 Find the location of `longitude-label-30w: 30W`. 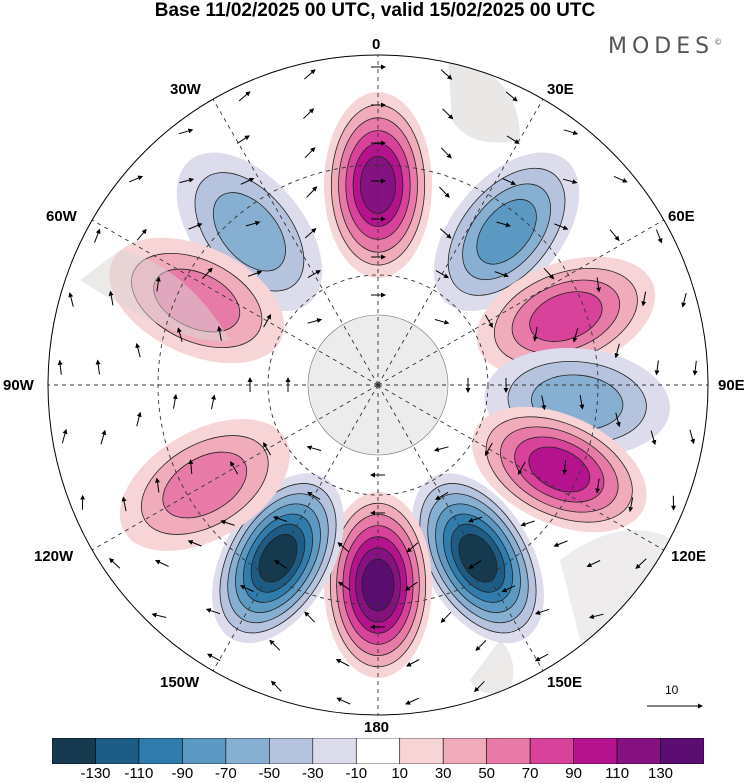

longitude-label-30w: 30W is located at coordinates (185, 89).